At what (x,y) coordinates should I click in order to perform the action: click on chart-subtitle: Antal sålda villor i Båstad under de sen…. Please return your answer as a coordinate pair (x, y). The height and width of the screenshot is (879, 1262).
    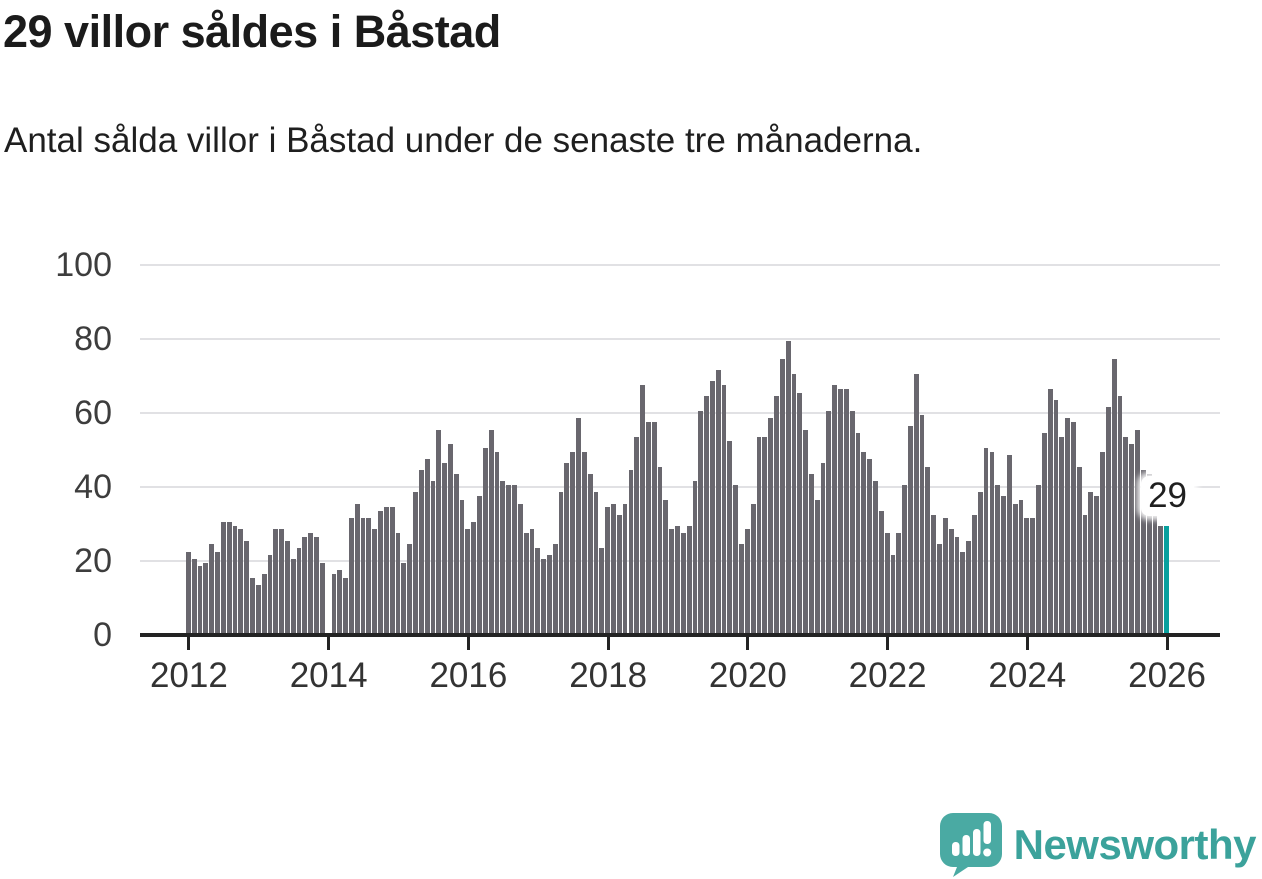
    Looking at the image, I should click on (463, 140).